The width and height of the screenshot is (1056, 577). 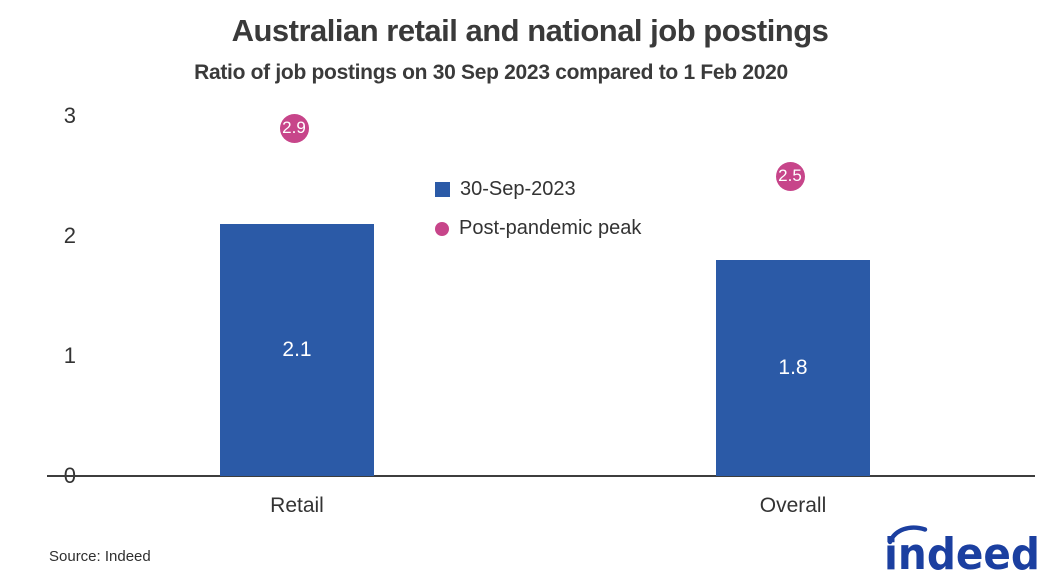 I want to click on logo-wordmark: indeed, so click(x=962, y=551).